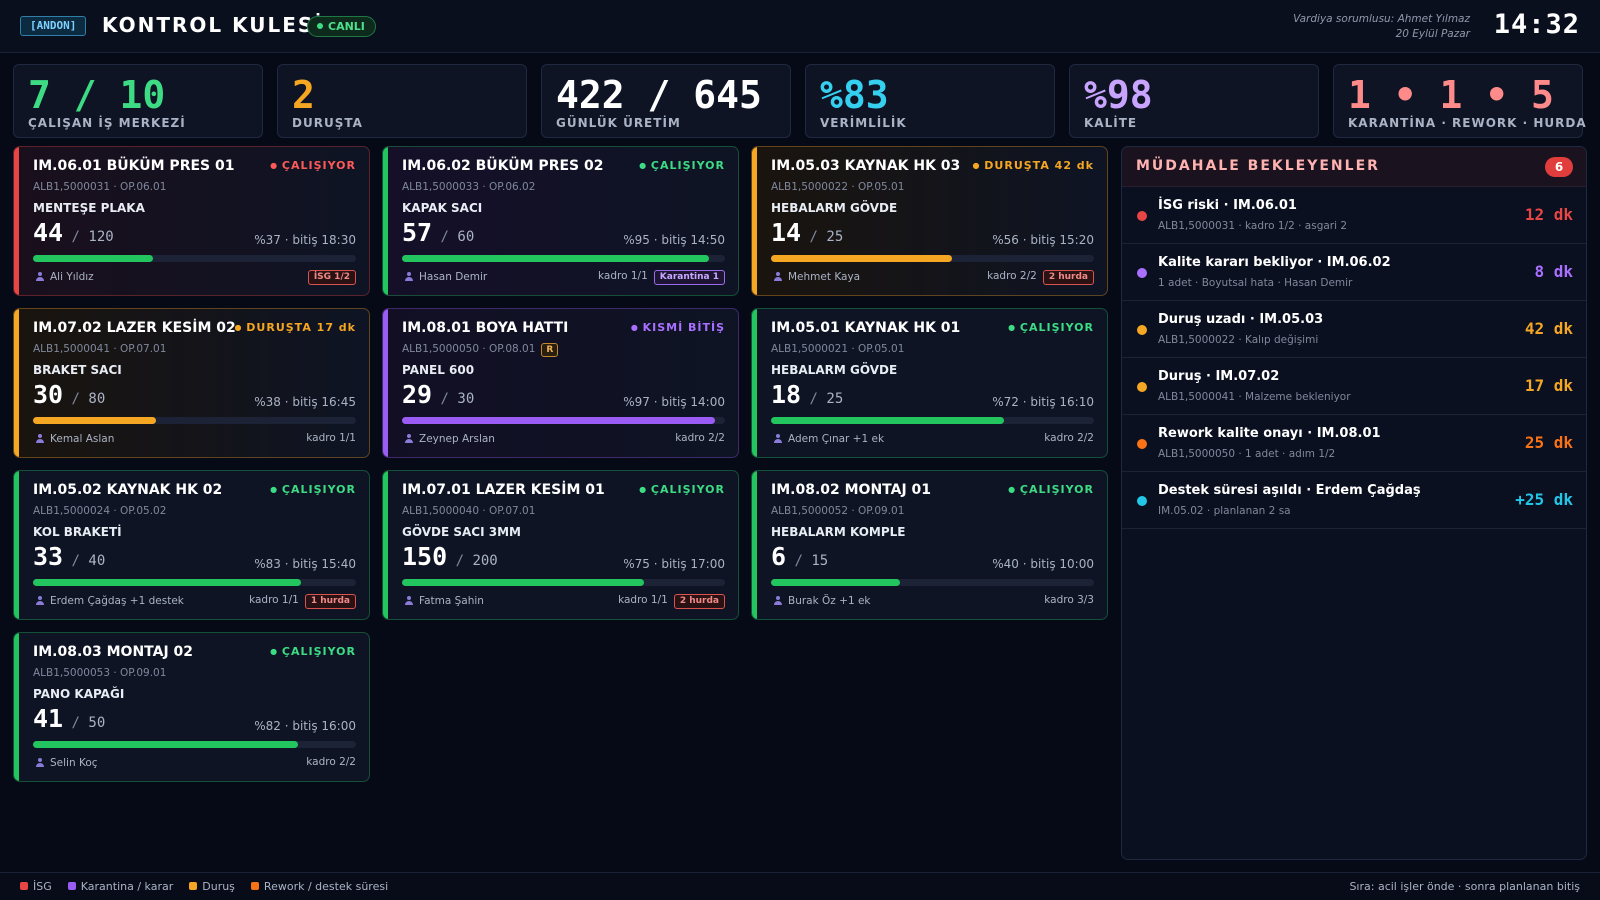 The height and width of the screenshot is (900, 1600). What do you see at coordinates (1548, 442) in the screenshot?
I see `intervention-elapsed: 25 dk` at bounding box center [1548, 442].